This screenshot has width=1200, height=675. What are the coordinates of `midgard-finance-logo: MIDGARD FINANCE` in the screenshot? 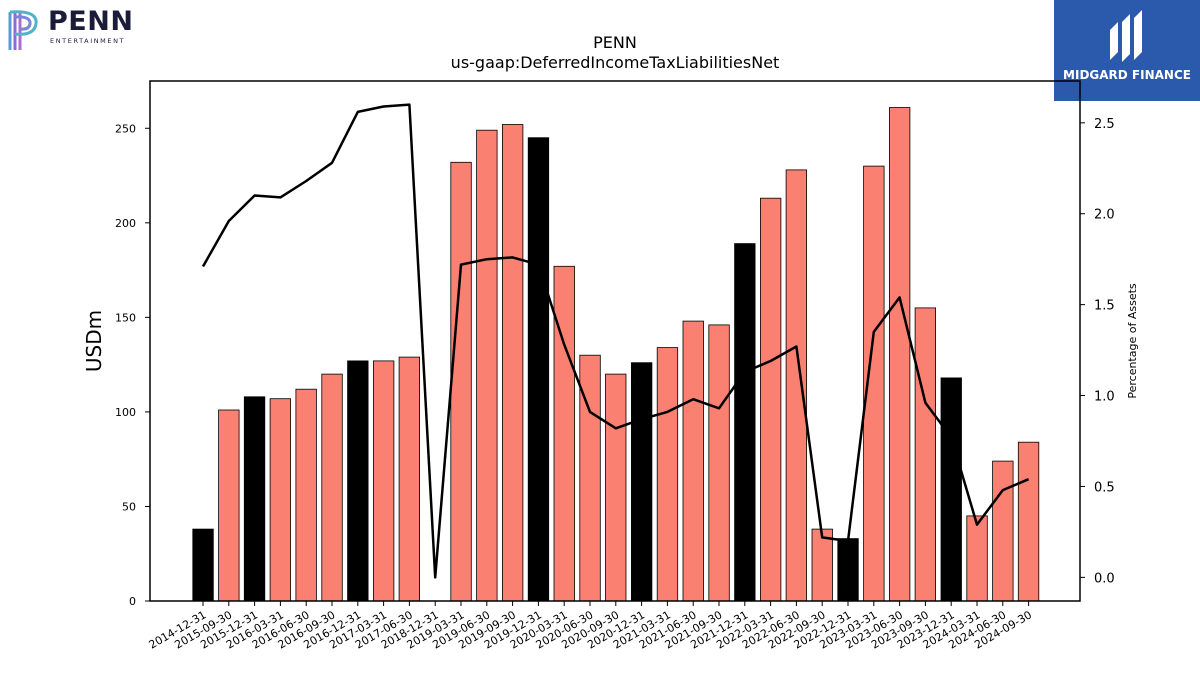 It's located at (1127, 50).